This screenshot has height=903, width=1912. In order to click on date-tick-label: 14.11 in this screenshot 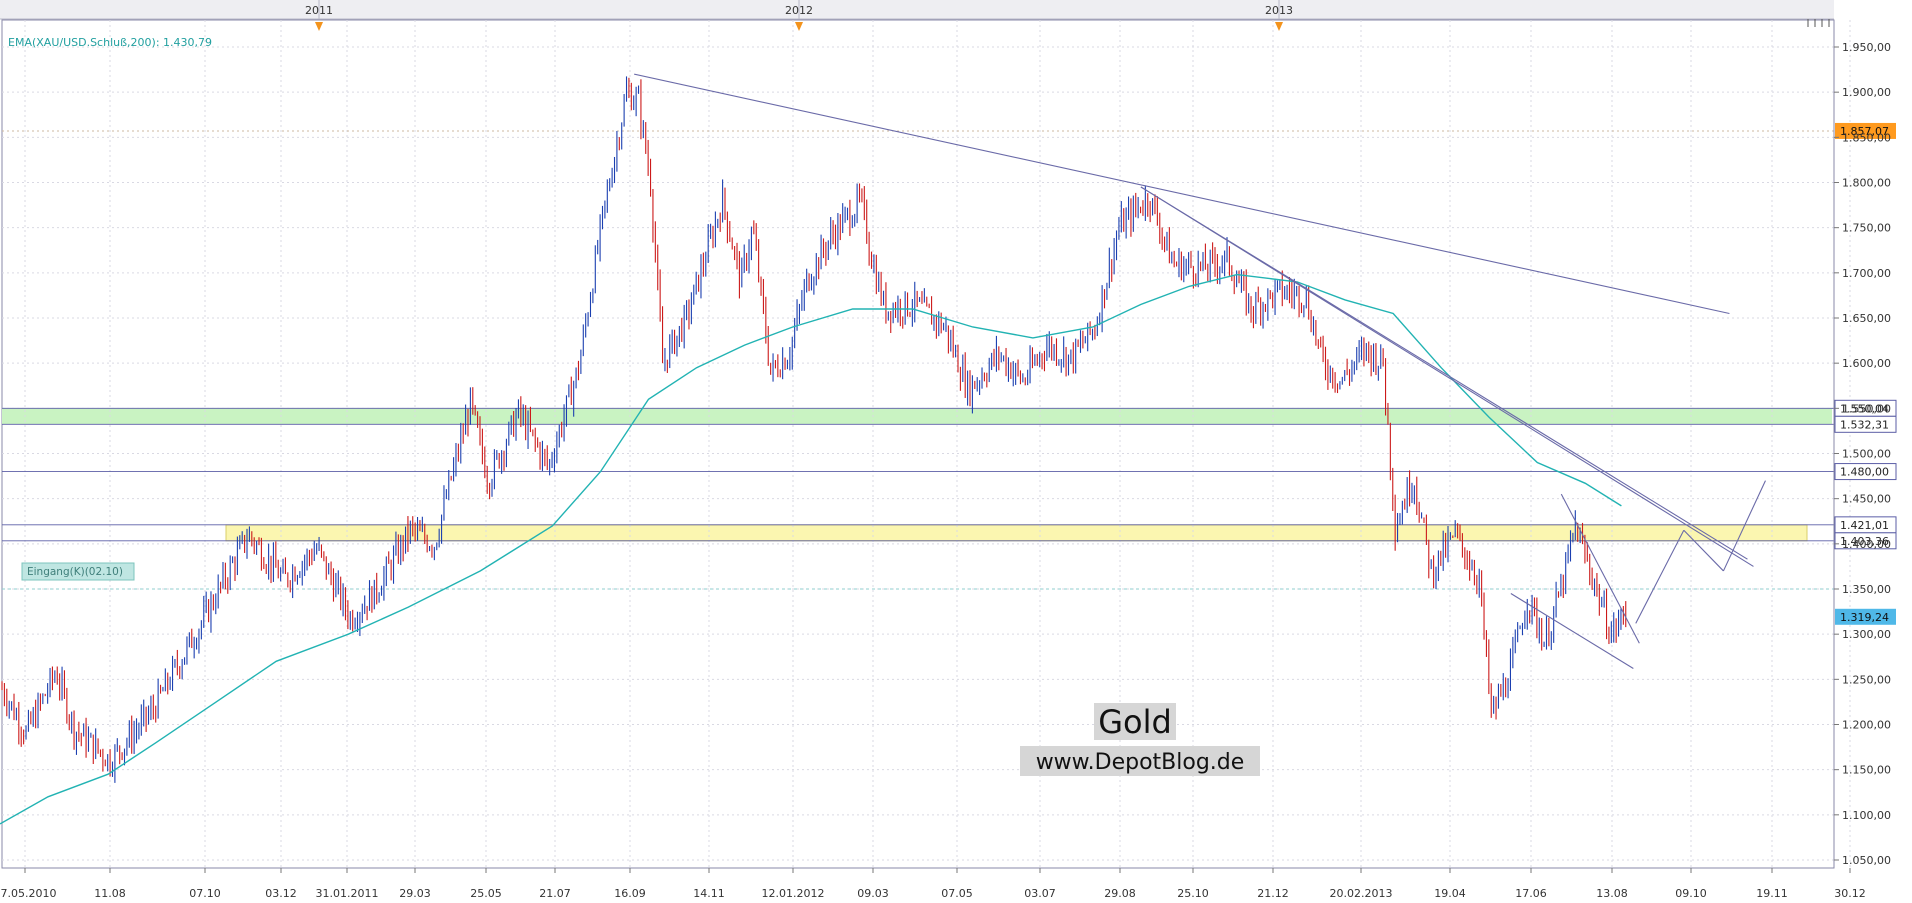, I will do `click(709, 893)`.